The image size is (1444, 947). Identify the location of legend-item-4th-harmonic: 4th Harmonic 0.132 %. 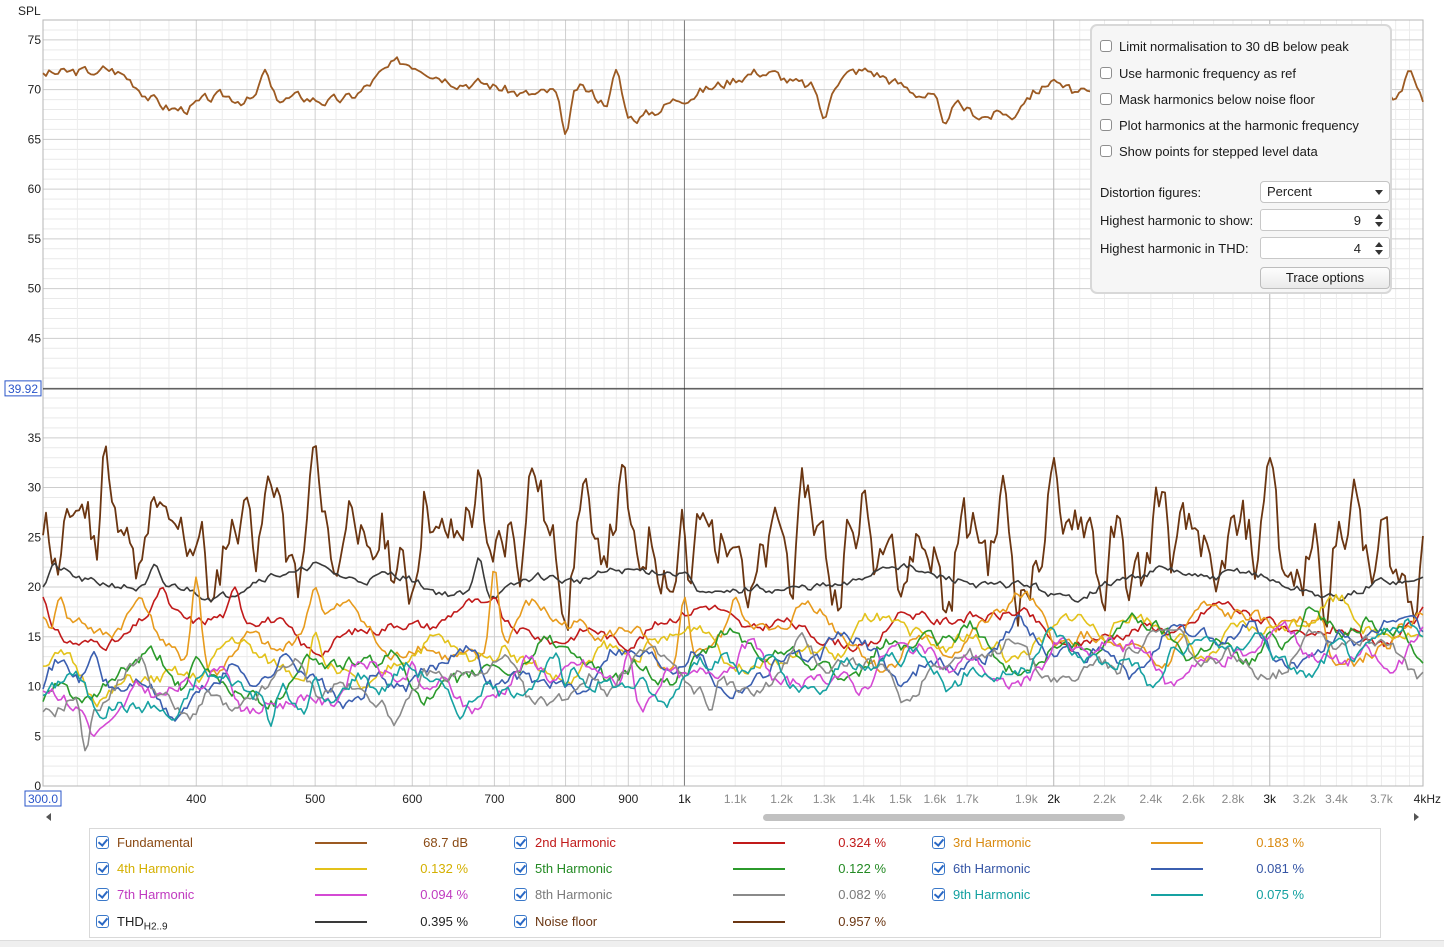
(295, 869).